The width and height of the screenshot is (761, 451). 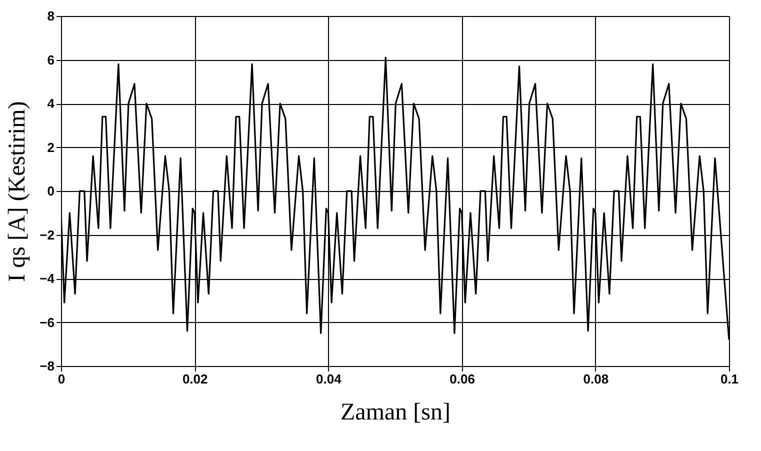 I want to click on x-tick-label: 0, so click(x=62, y=379).